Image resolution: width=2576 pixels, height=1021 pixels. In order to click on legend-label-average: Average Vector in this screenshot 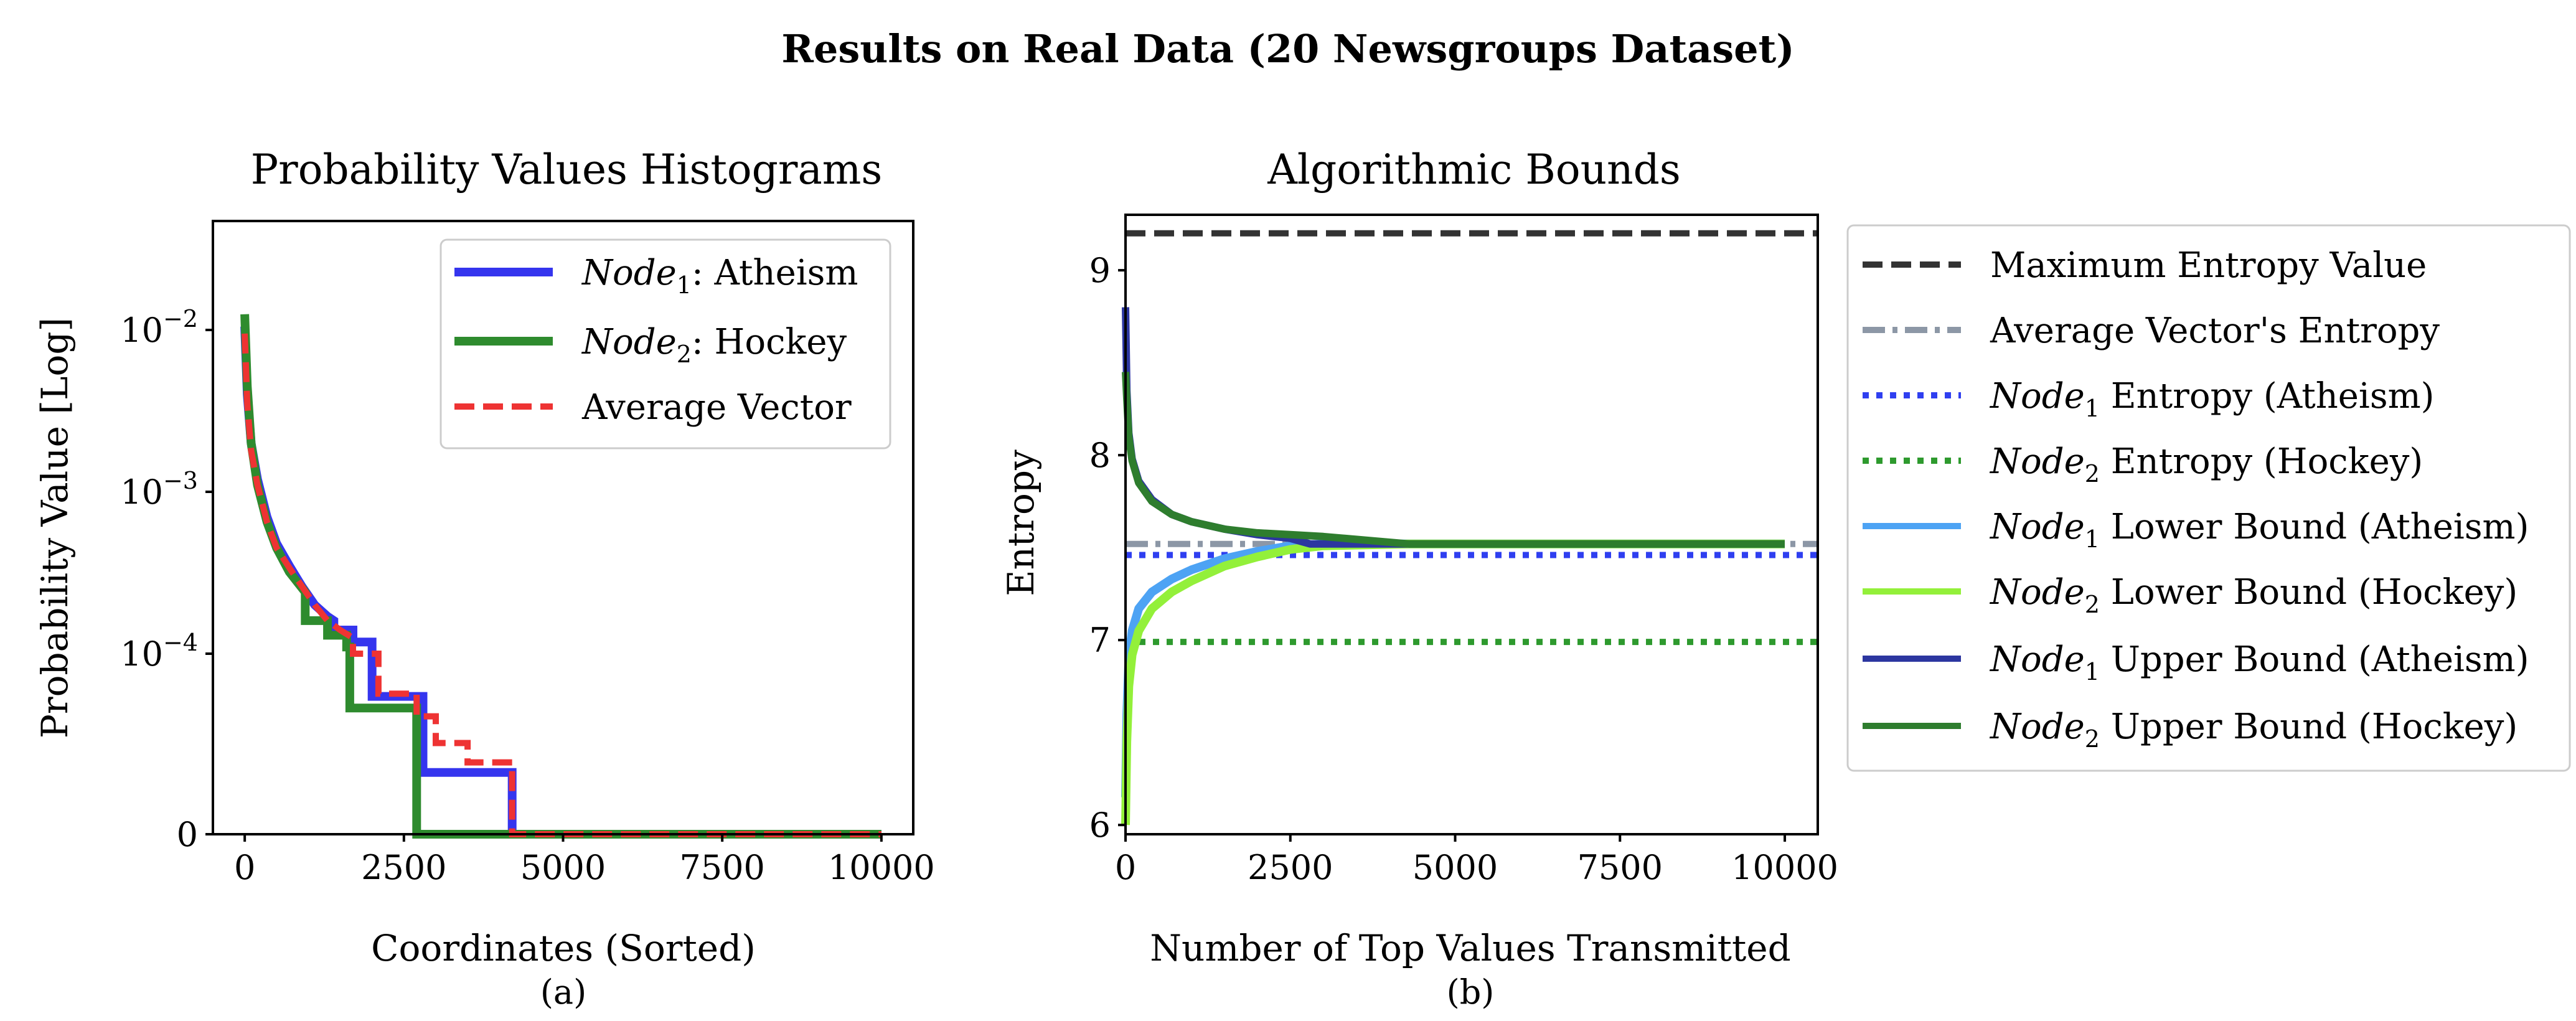, I will do `click(716, 407)`.